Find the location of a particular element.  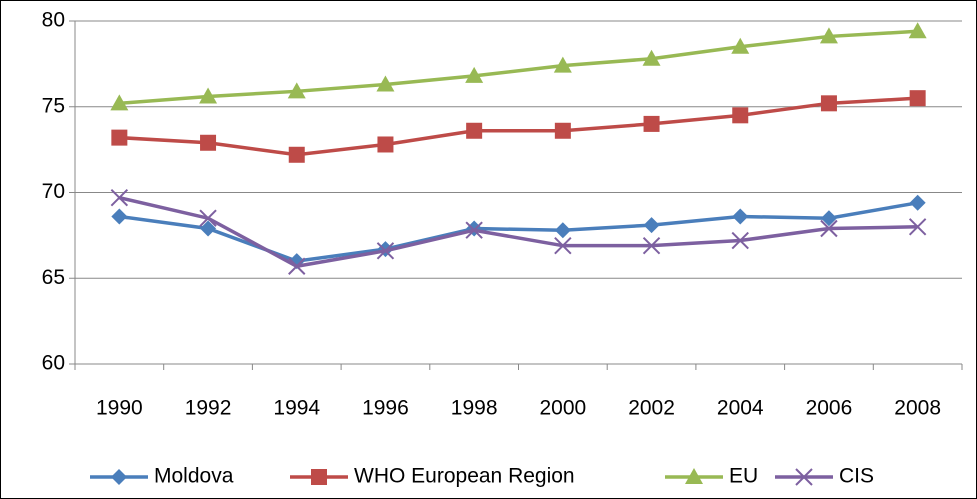

x-tick-label: 2000 is located at coordinates (562, 408).